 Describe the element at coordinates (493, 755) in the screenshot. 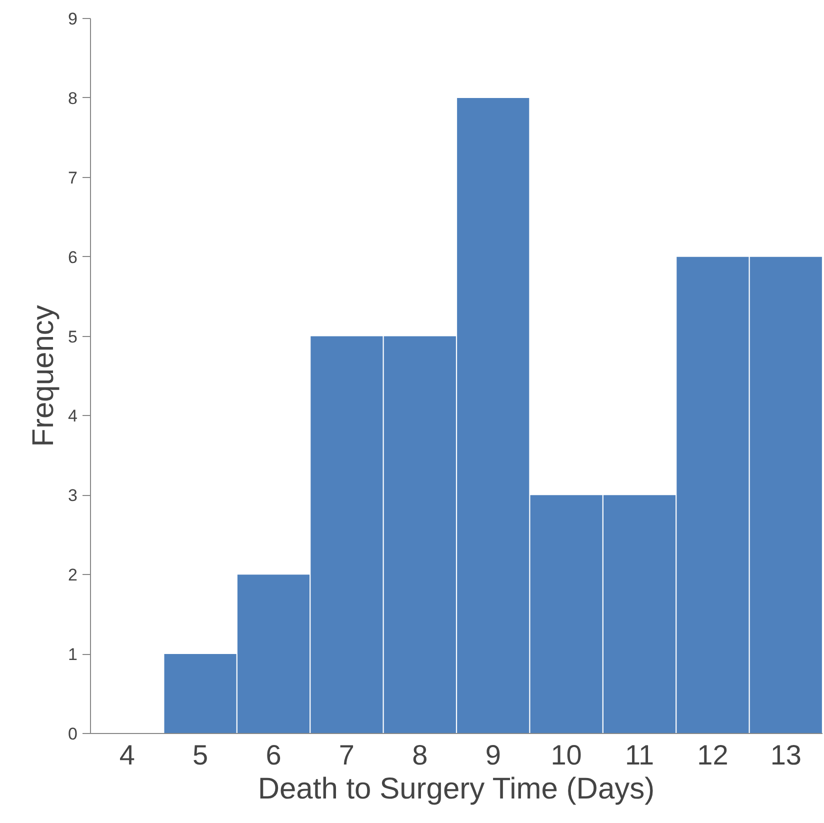

I see `x-tick-label: 9` at that location.